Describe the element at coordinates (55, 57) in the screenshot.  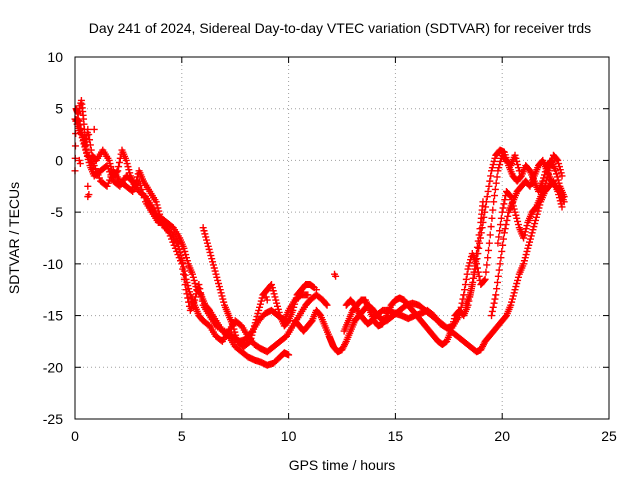
I see `y-tick-label: 10` at that location.